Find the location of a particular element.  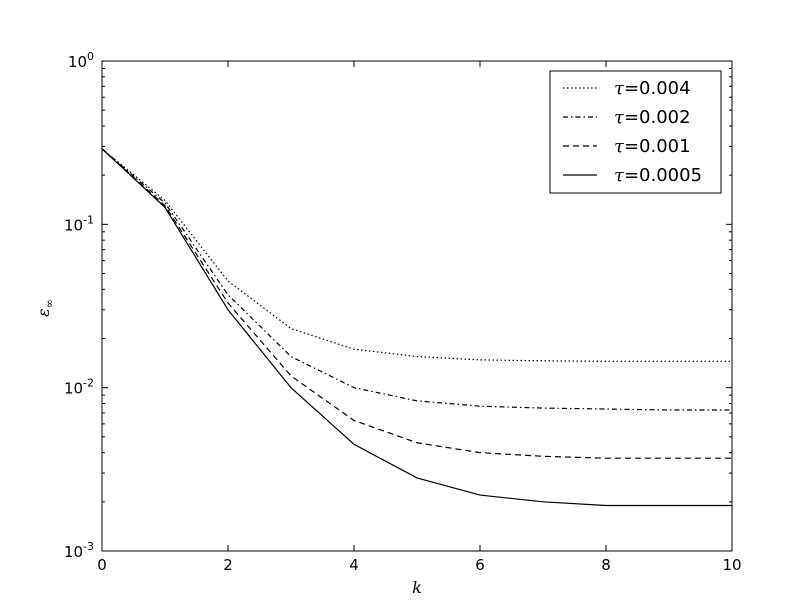

legend-box is located at coordinates (635, 132).